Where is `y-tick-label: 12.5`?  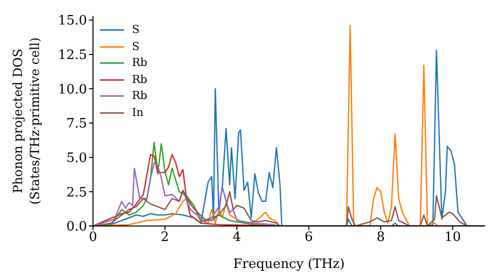
y-tick-label: 12.5 is located at coordinates (72, 56).